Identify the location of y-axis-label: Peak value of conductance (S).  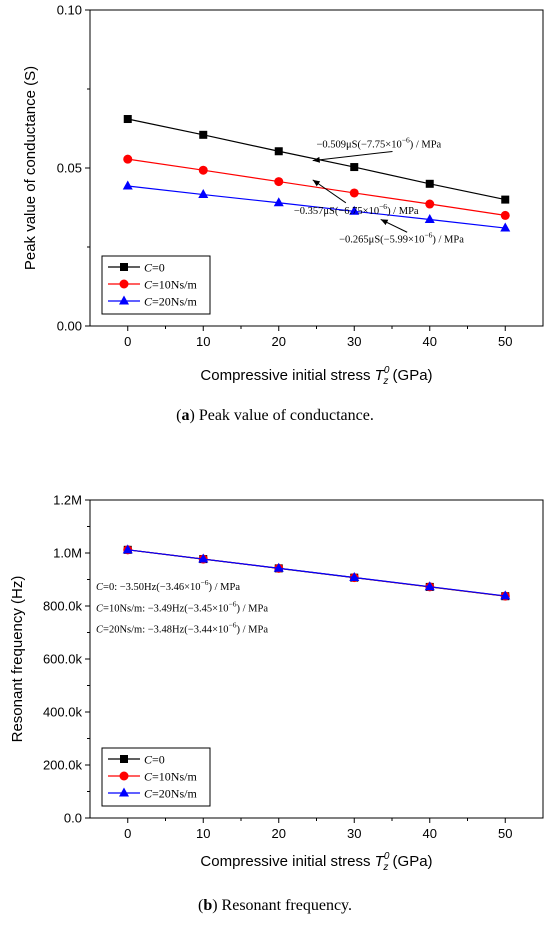
(30, 168).